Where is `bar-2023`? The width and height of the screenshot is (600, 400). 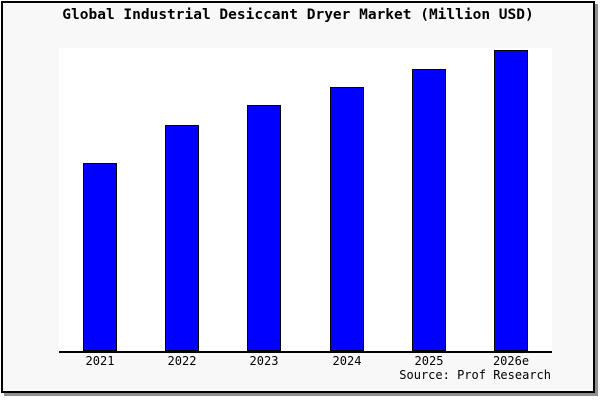
bar-2023 is located at coordinates (264, 228).